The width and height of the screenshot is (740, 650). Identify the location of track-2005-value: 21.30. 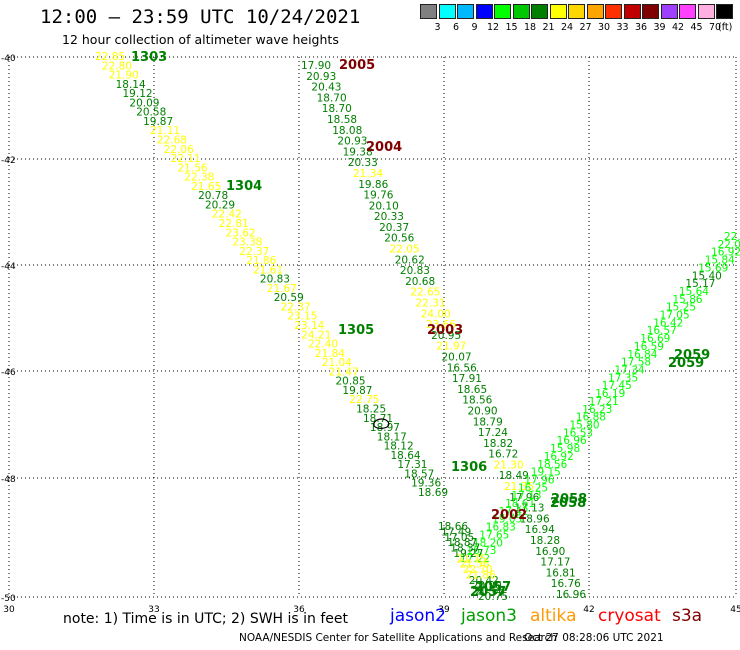
(509, 465).